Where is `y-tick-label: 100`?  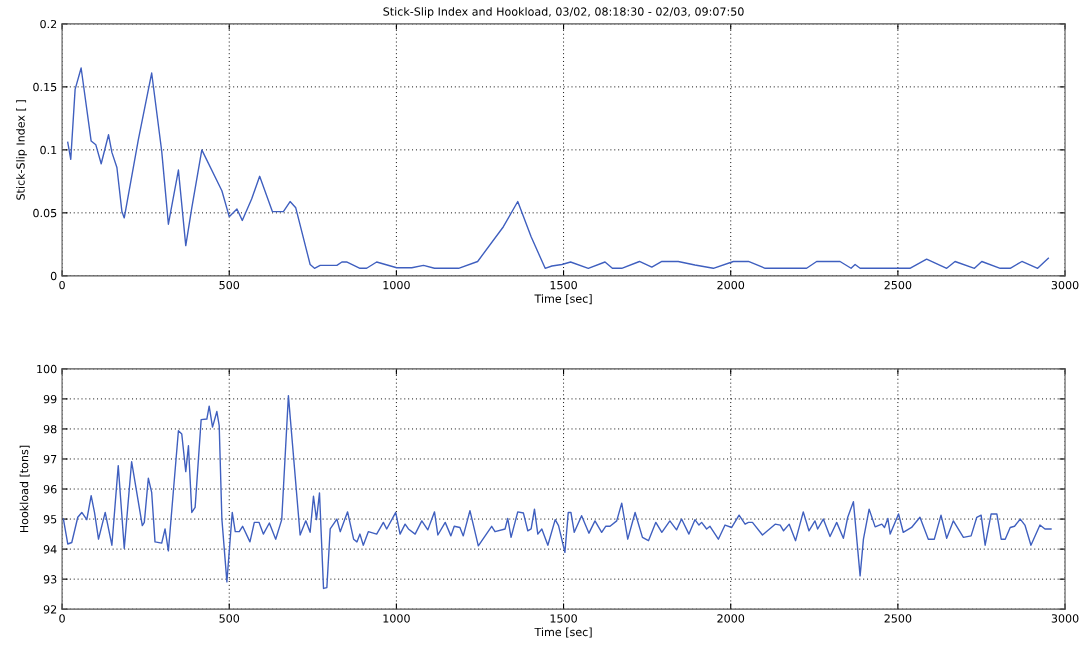
y-tick-label: 100 is located at coordinates (47, 369).